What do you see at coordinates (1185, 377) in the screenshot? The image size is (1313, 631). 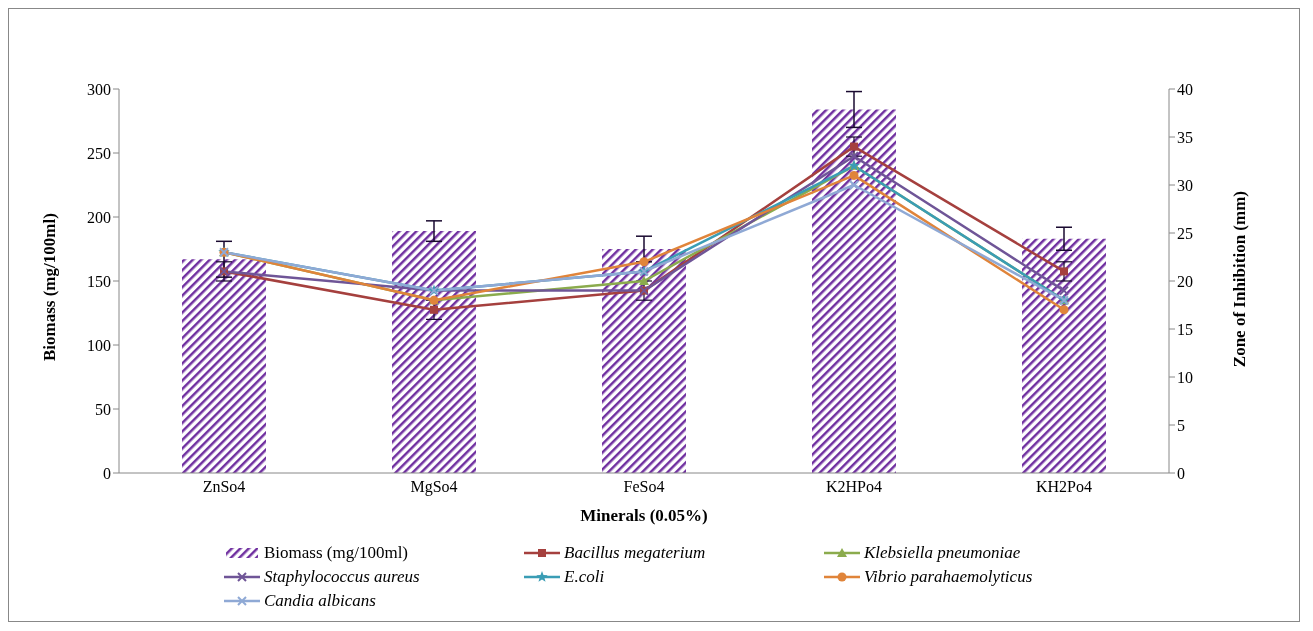 I see `y2-tick-label: 10` at bounding box center [1185, 377].